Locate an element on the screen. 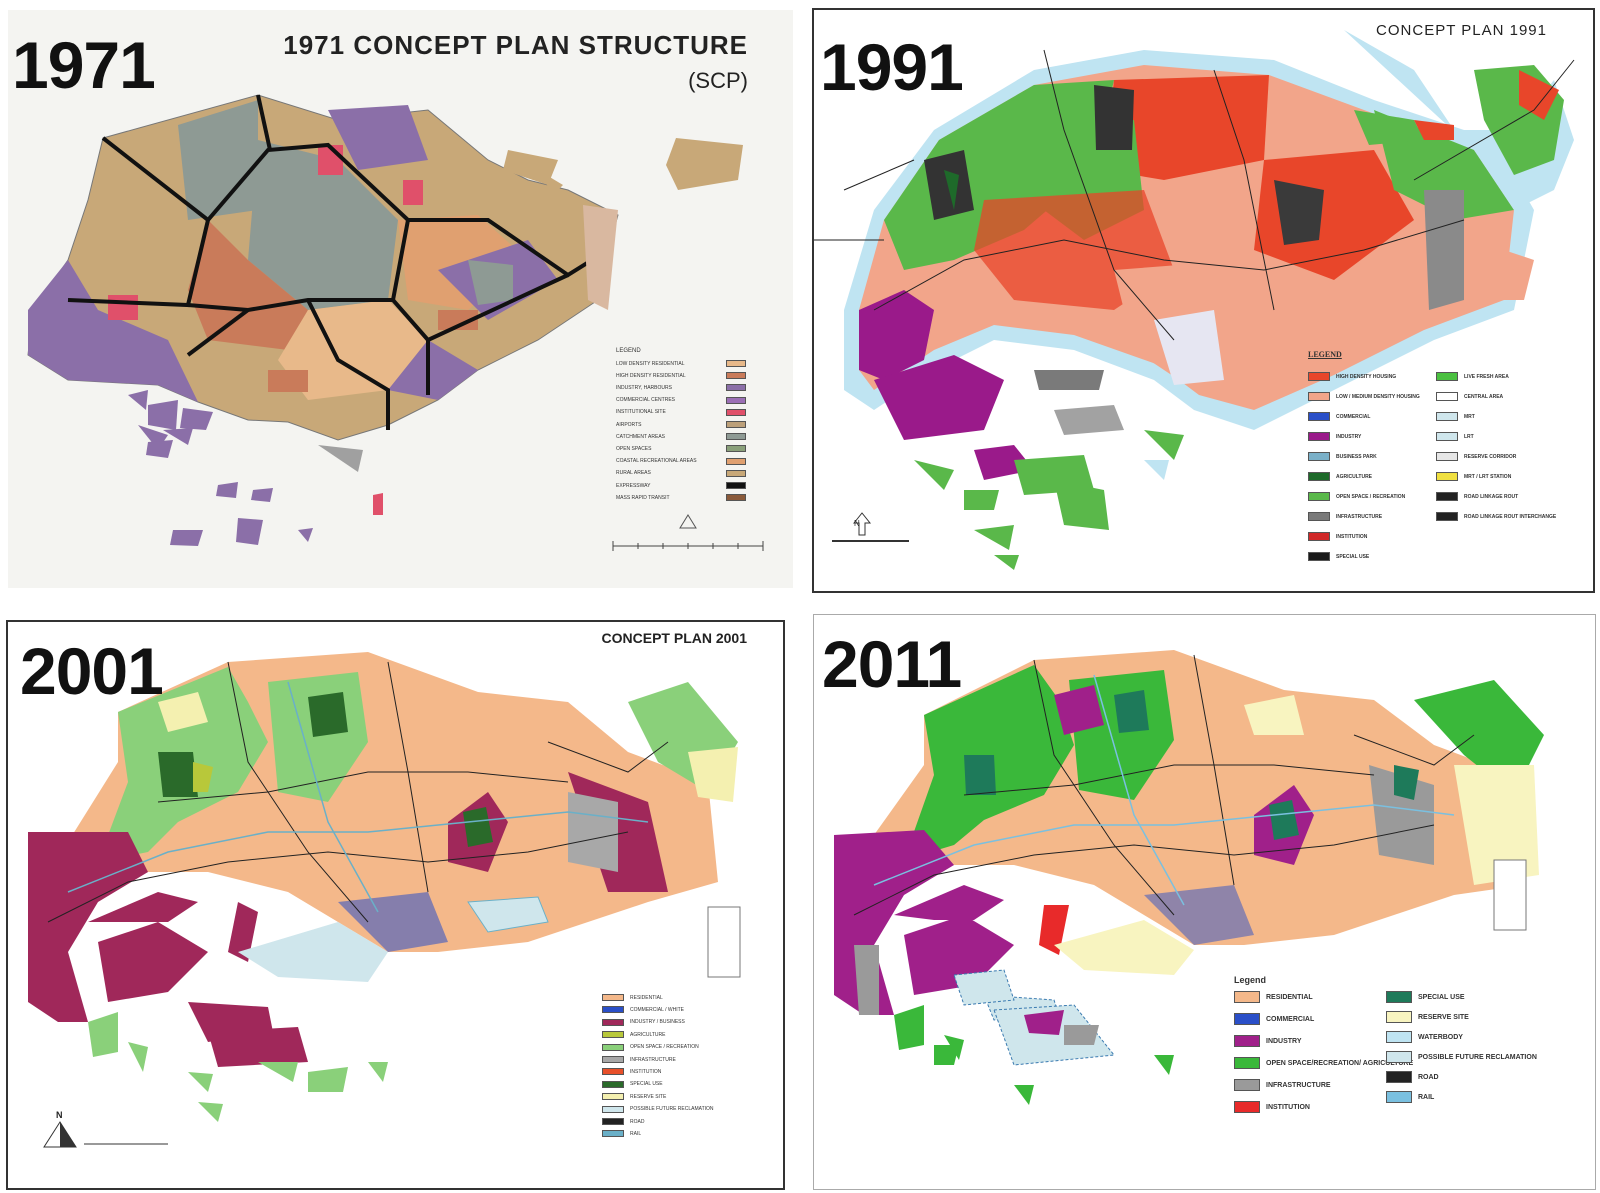 The height and width of the screenshot is (1193, 1600). legend-item: MRT / LRT STATION is located at coordinates (1473, 476).